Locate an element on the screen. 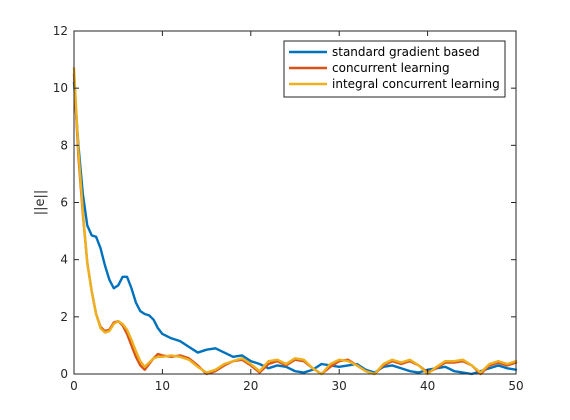  y-tick-label: 10 is located at coordinates (60, 88).